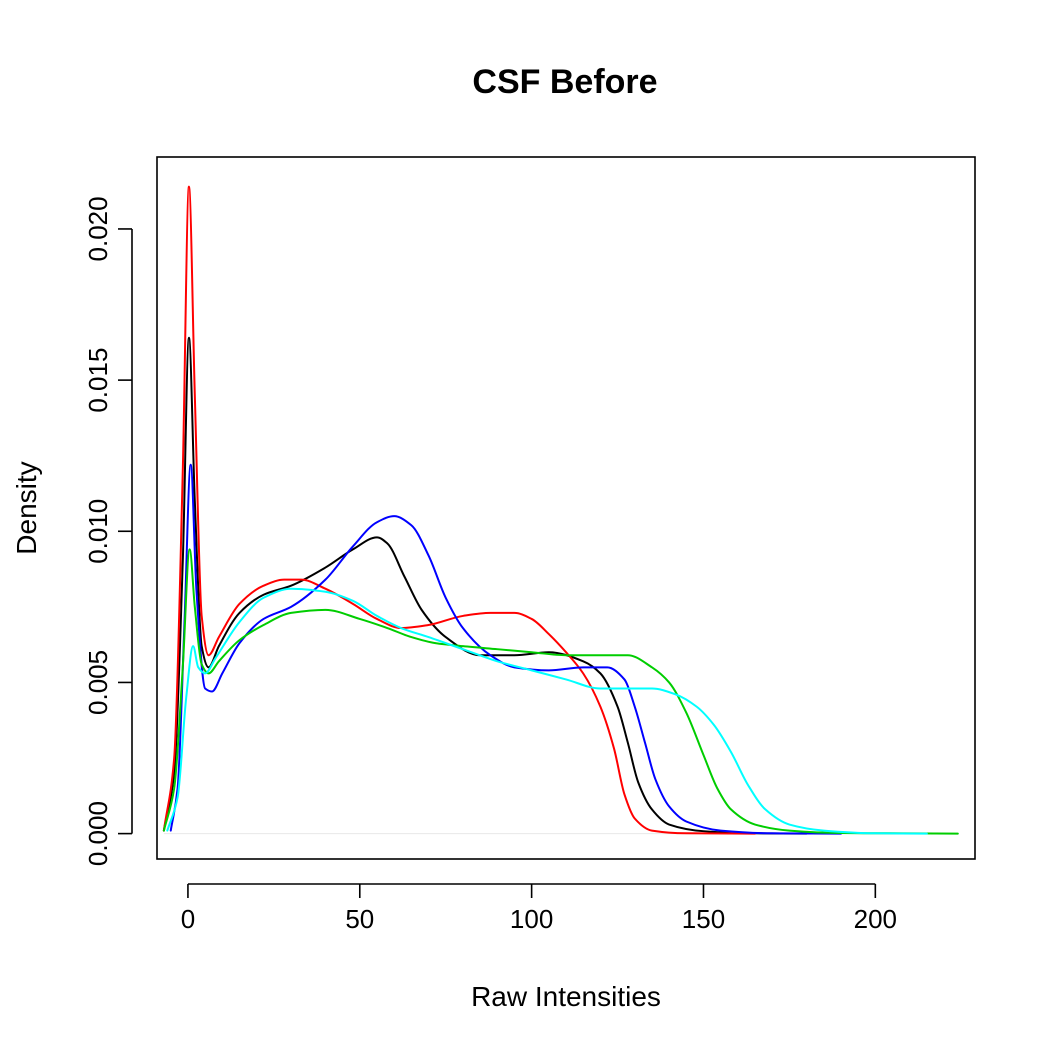 This screenshot has width=1056, height=1056. Describe the element at coordinates (98, 833) in the screenshot. I see `y-tick-label: 0.000` at that location.